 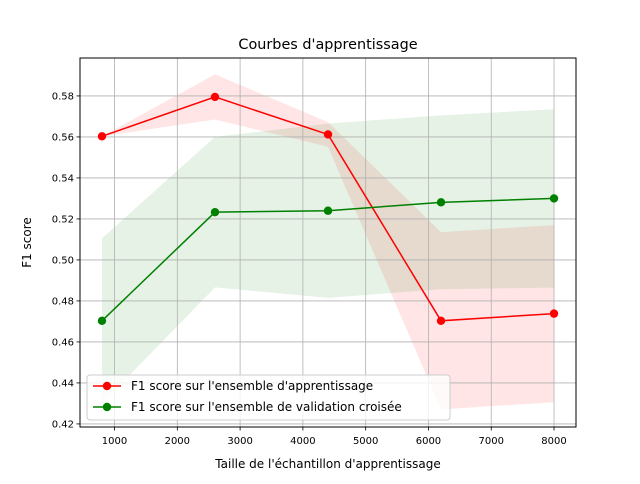 I want to click on y-tick-label: 0.52, so click(x=63, y=220).